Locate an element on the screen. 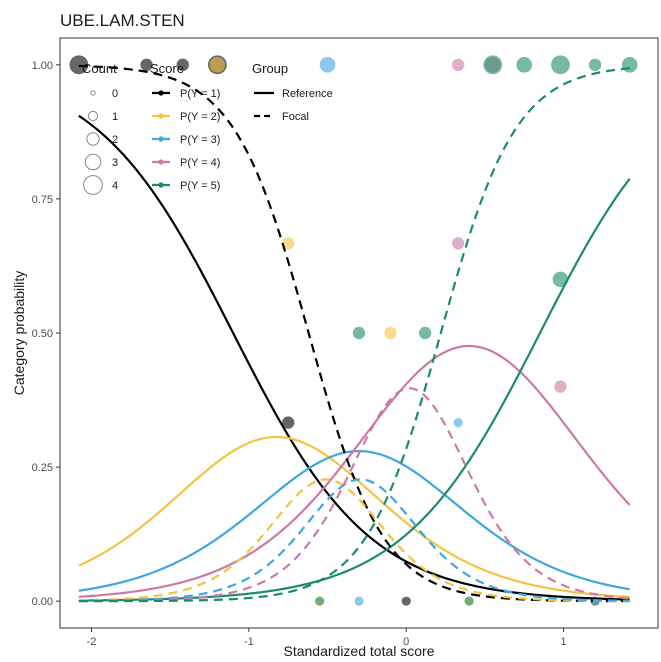  legend-score-entries: P(Y = 1) P(Y = 2) P(Y = 3) P(Y = 4) P(Y = 5) is located at coordinates (186, 140).